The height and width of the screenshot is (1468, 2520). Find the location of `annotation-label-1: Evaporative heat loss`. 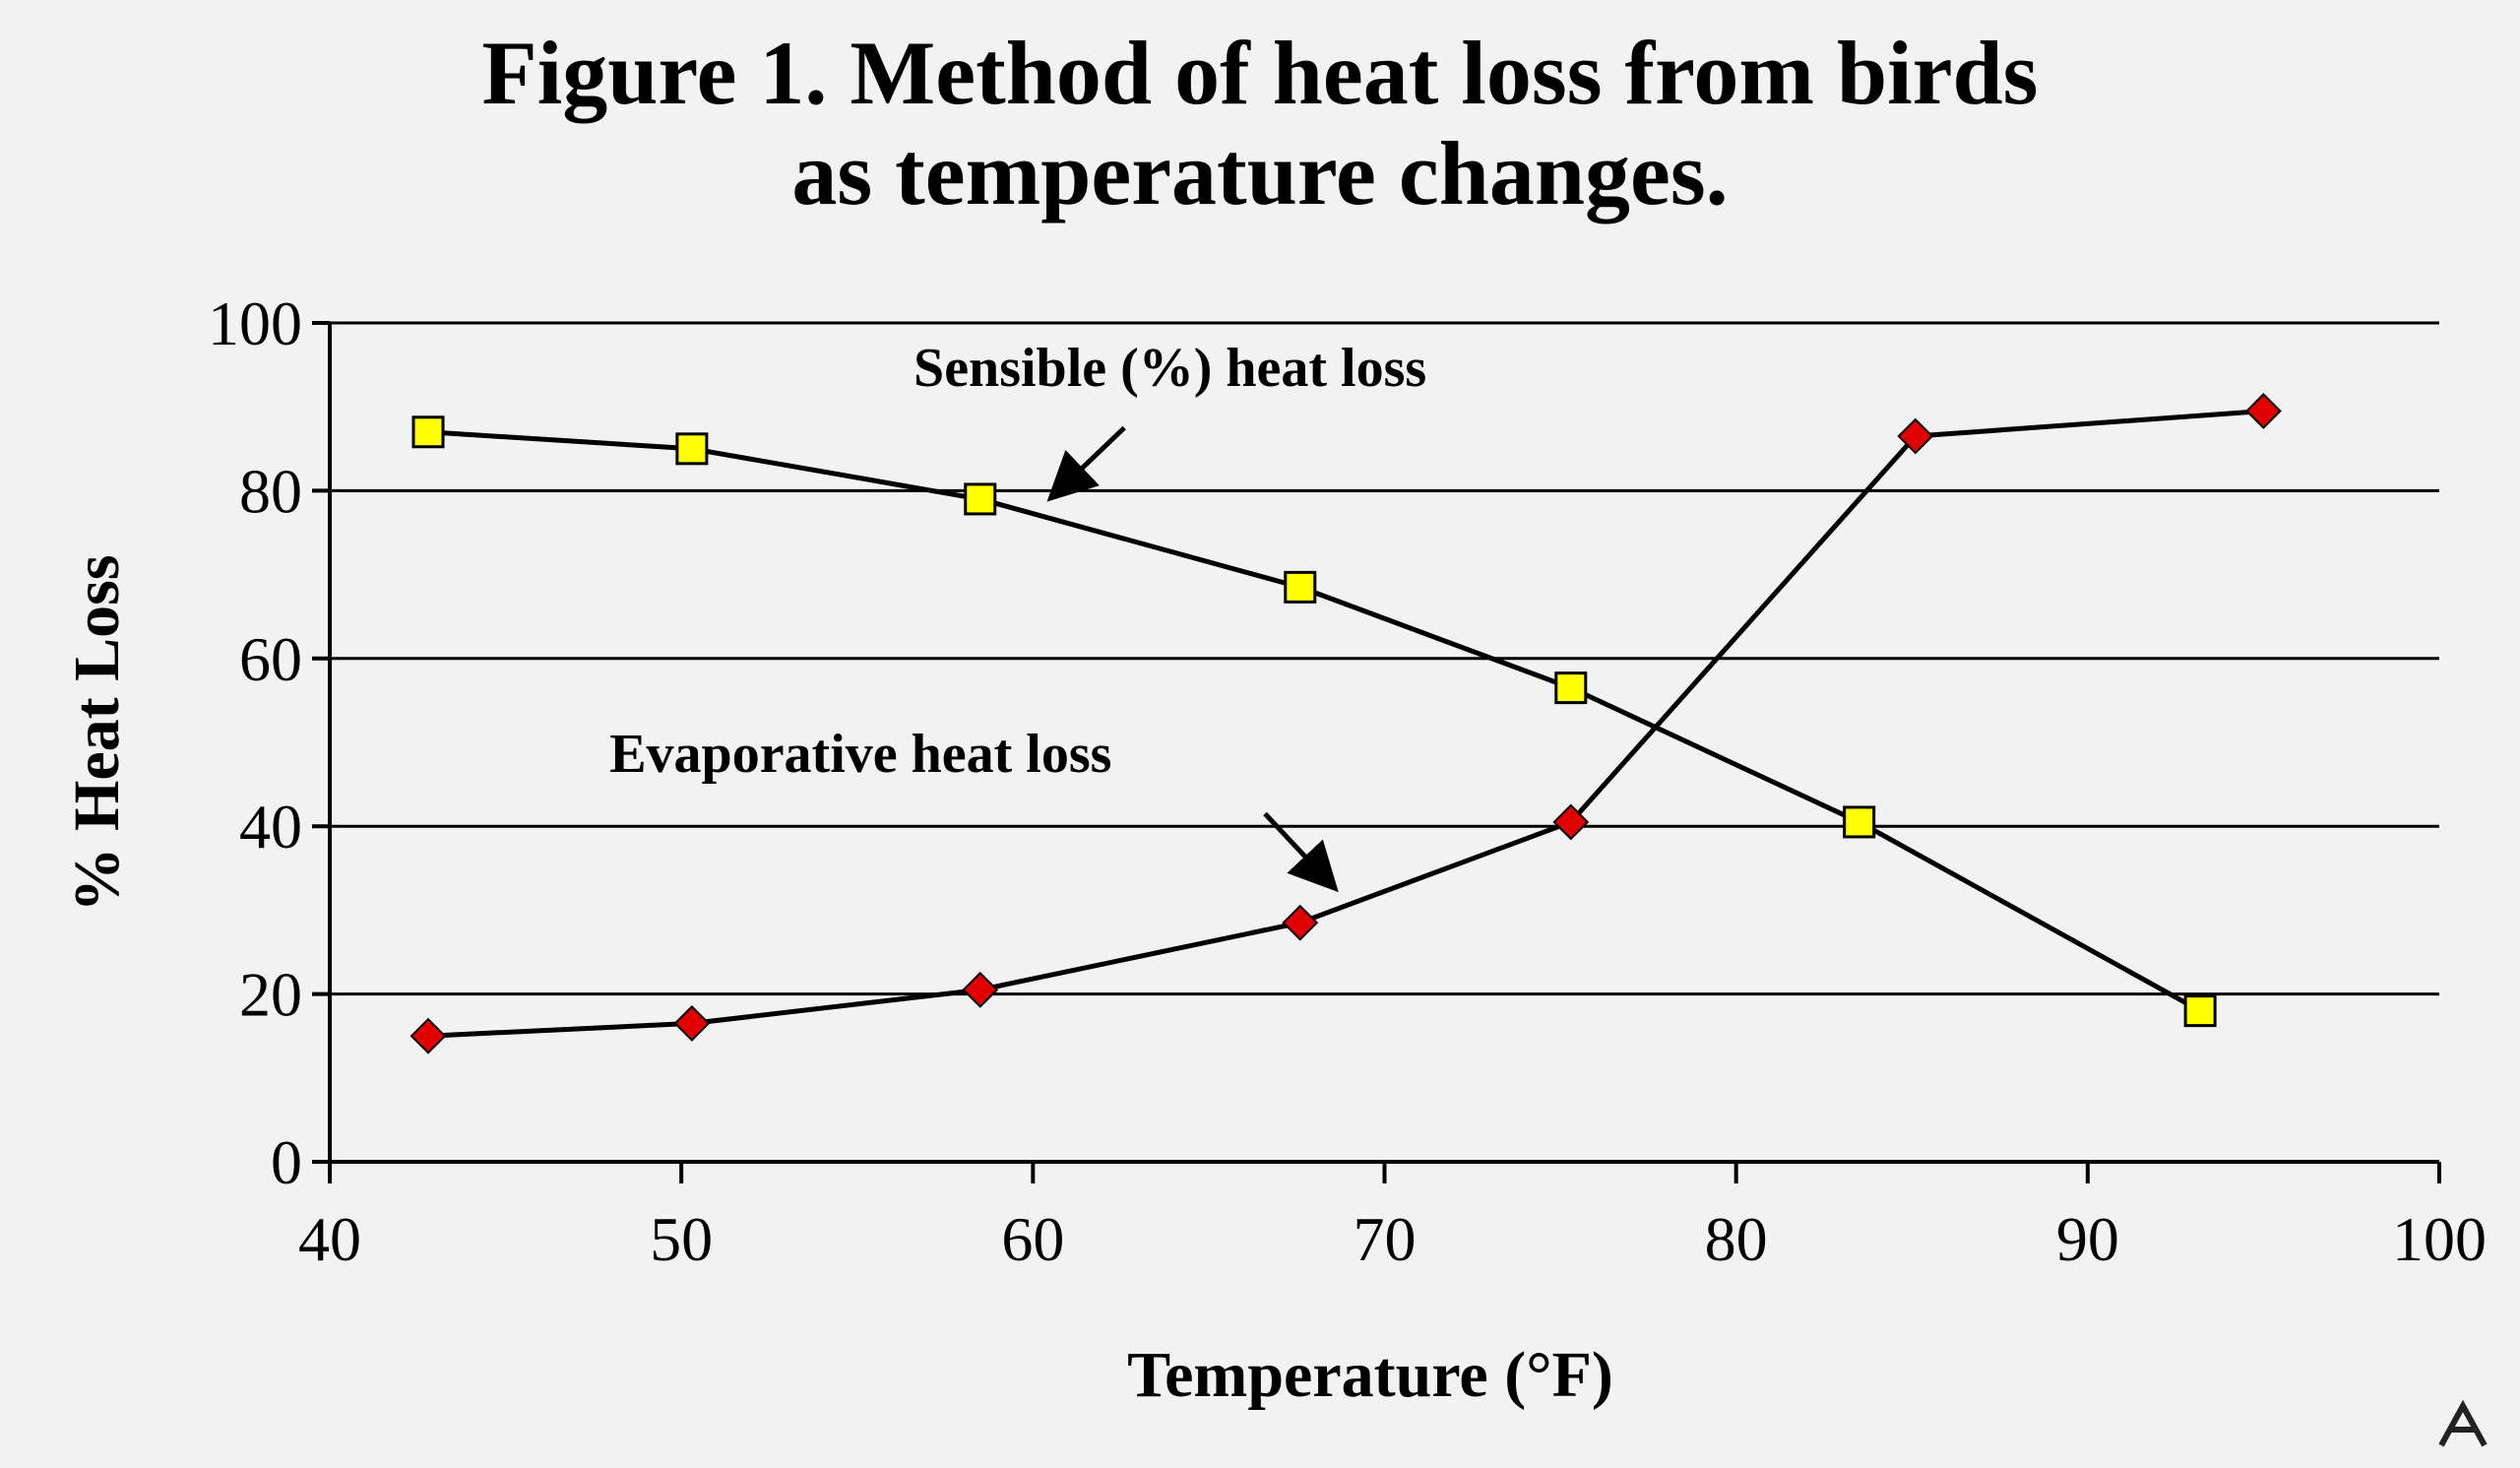

annotation-label-1: Evaporative heat loss is located at coordinates (860, 755).